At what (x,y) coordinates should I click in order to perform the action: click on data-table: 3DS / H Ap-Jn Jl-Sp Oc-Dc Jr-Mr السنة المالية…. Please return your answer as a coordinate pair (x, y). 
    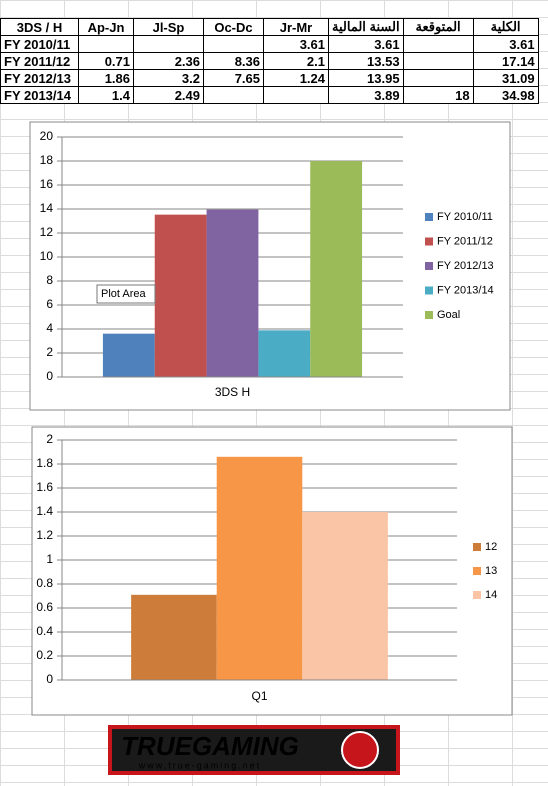
    Looking at the image, I should click on (269, 61).